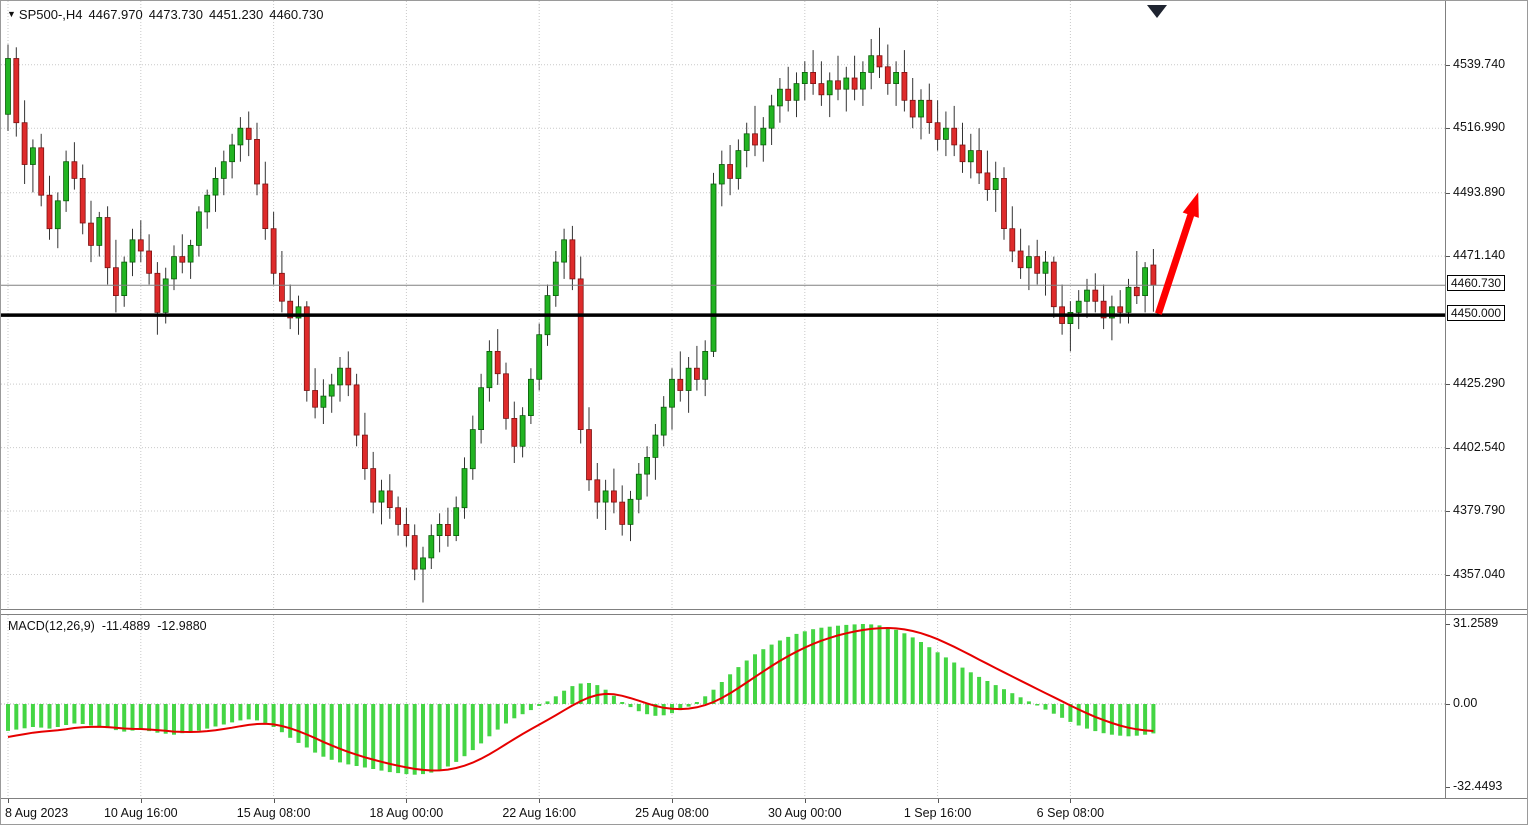 Image resolution: width=1528 pixels, height=825 pixels. Describe the element at coordinates (1479, 383) in the screenshot. I see `price-axis-label: 4425.290` at that location.